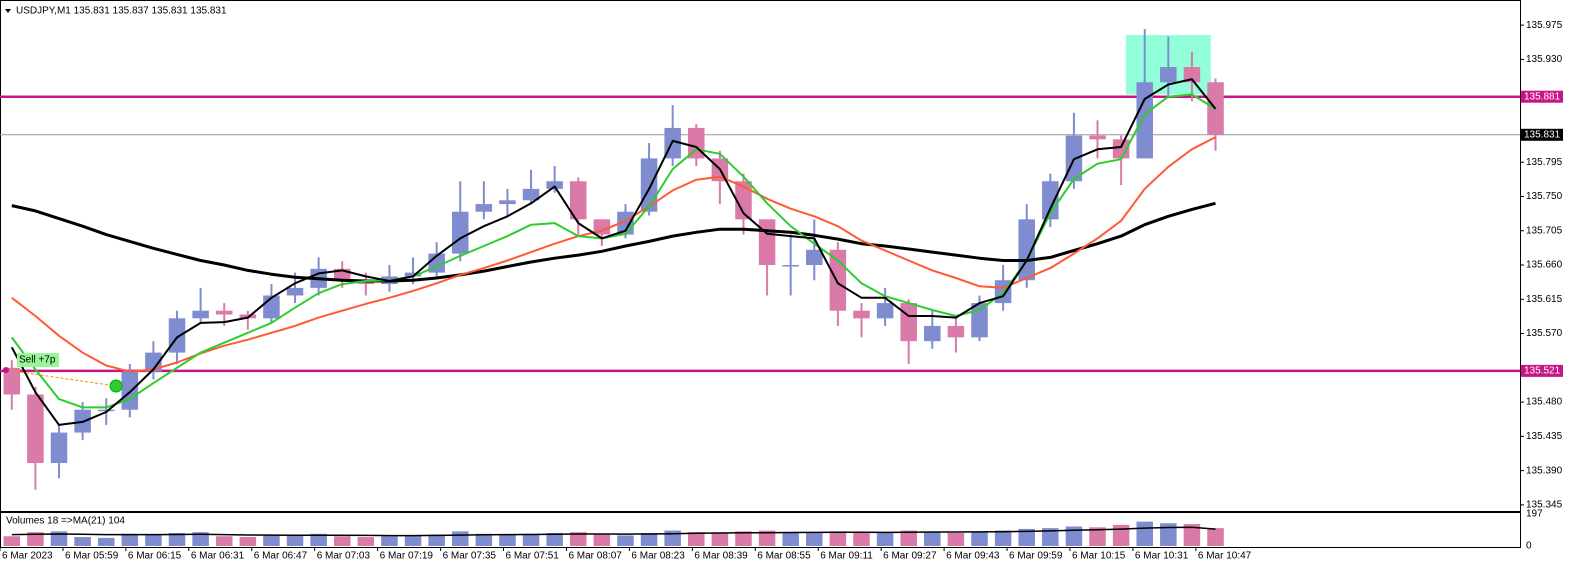  Describe the element at coordinates (218, 556) in the screenshot. I see `x-tick-label: 6 Mar 06:31` at that location.